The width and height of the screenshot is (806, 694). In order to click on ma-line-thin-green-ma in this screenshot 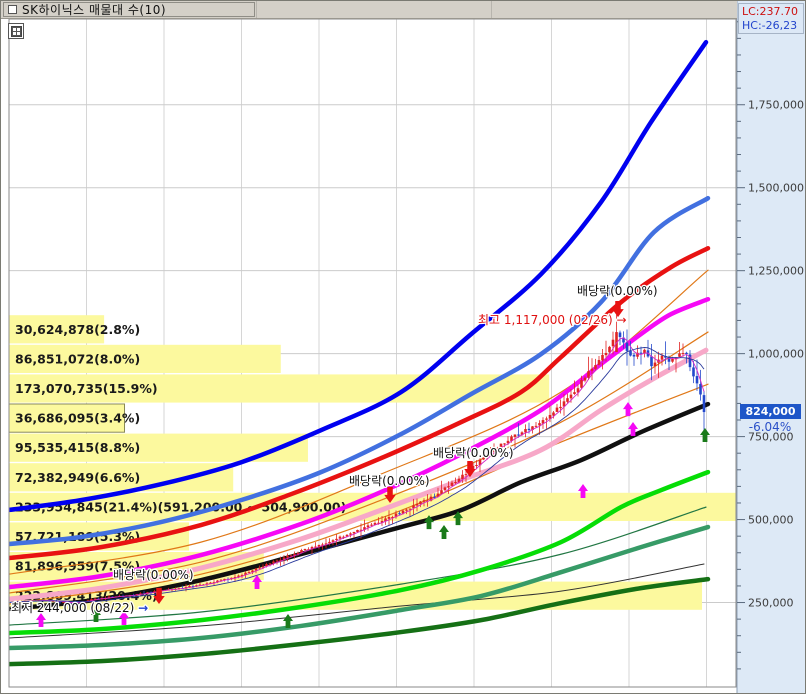, I will do `click(358, 566)`.